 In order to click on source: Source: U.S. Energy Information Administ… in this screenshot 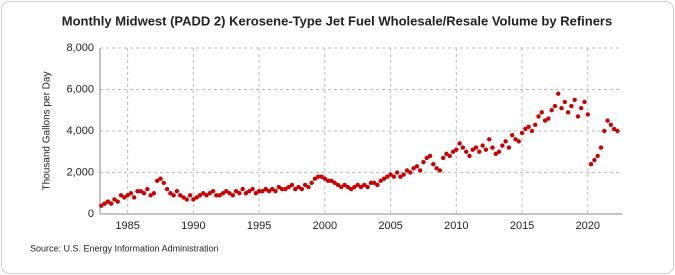, I will do `click(124, 248)`.